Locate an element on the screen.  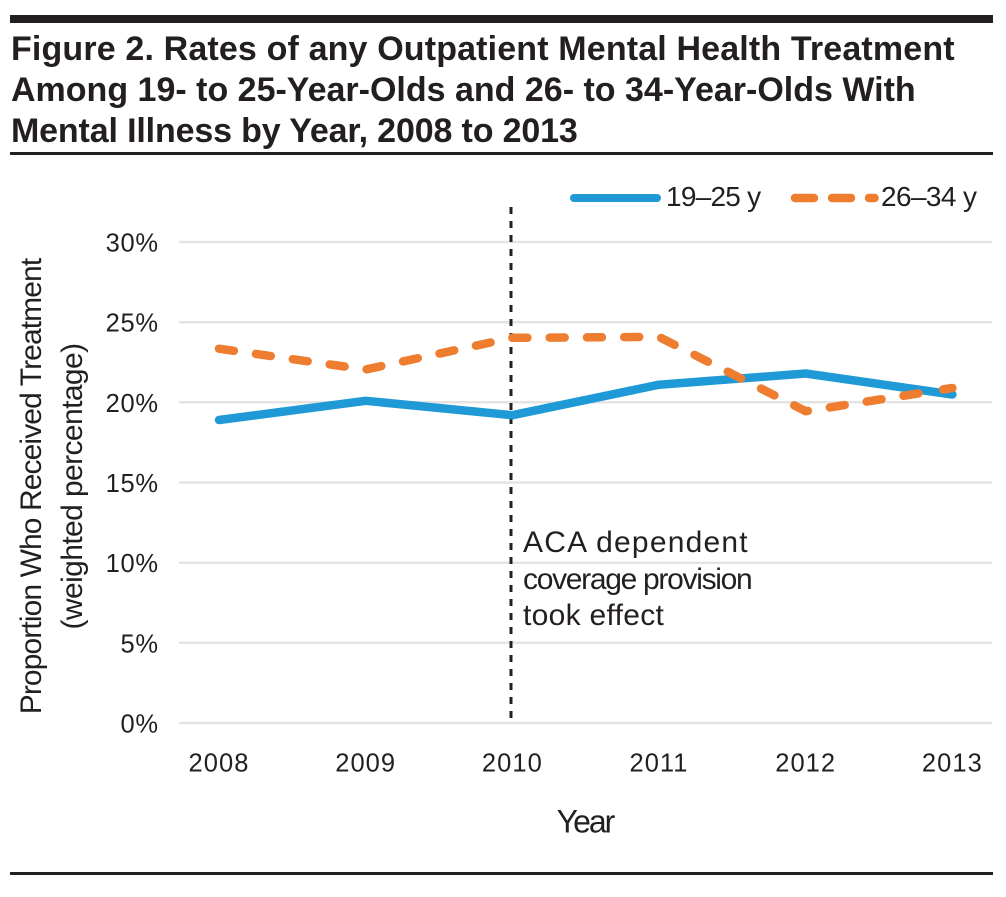
svg-text: 2011 is located at coordinates (658, 764).